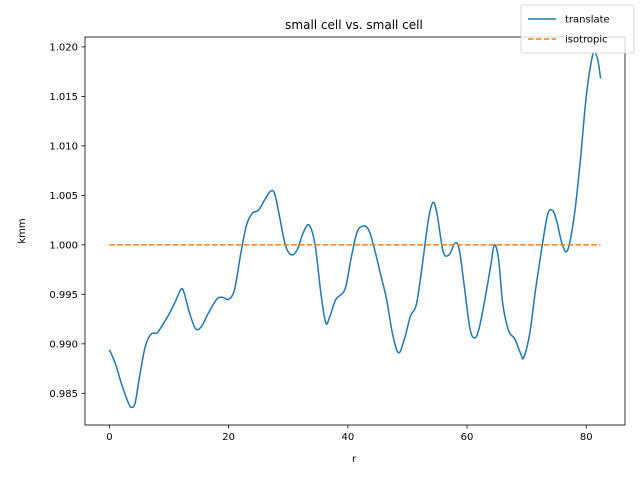 The height and width of the screenshot is (480, 640). What do you see at coordinates (63, 97) in the screenshot?
I see `y-tick-label: 1.015` at bounding box center [63, 97].